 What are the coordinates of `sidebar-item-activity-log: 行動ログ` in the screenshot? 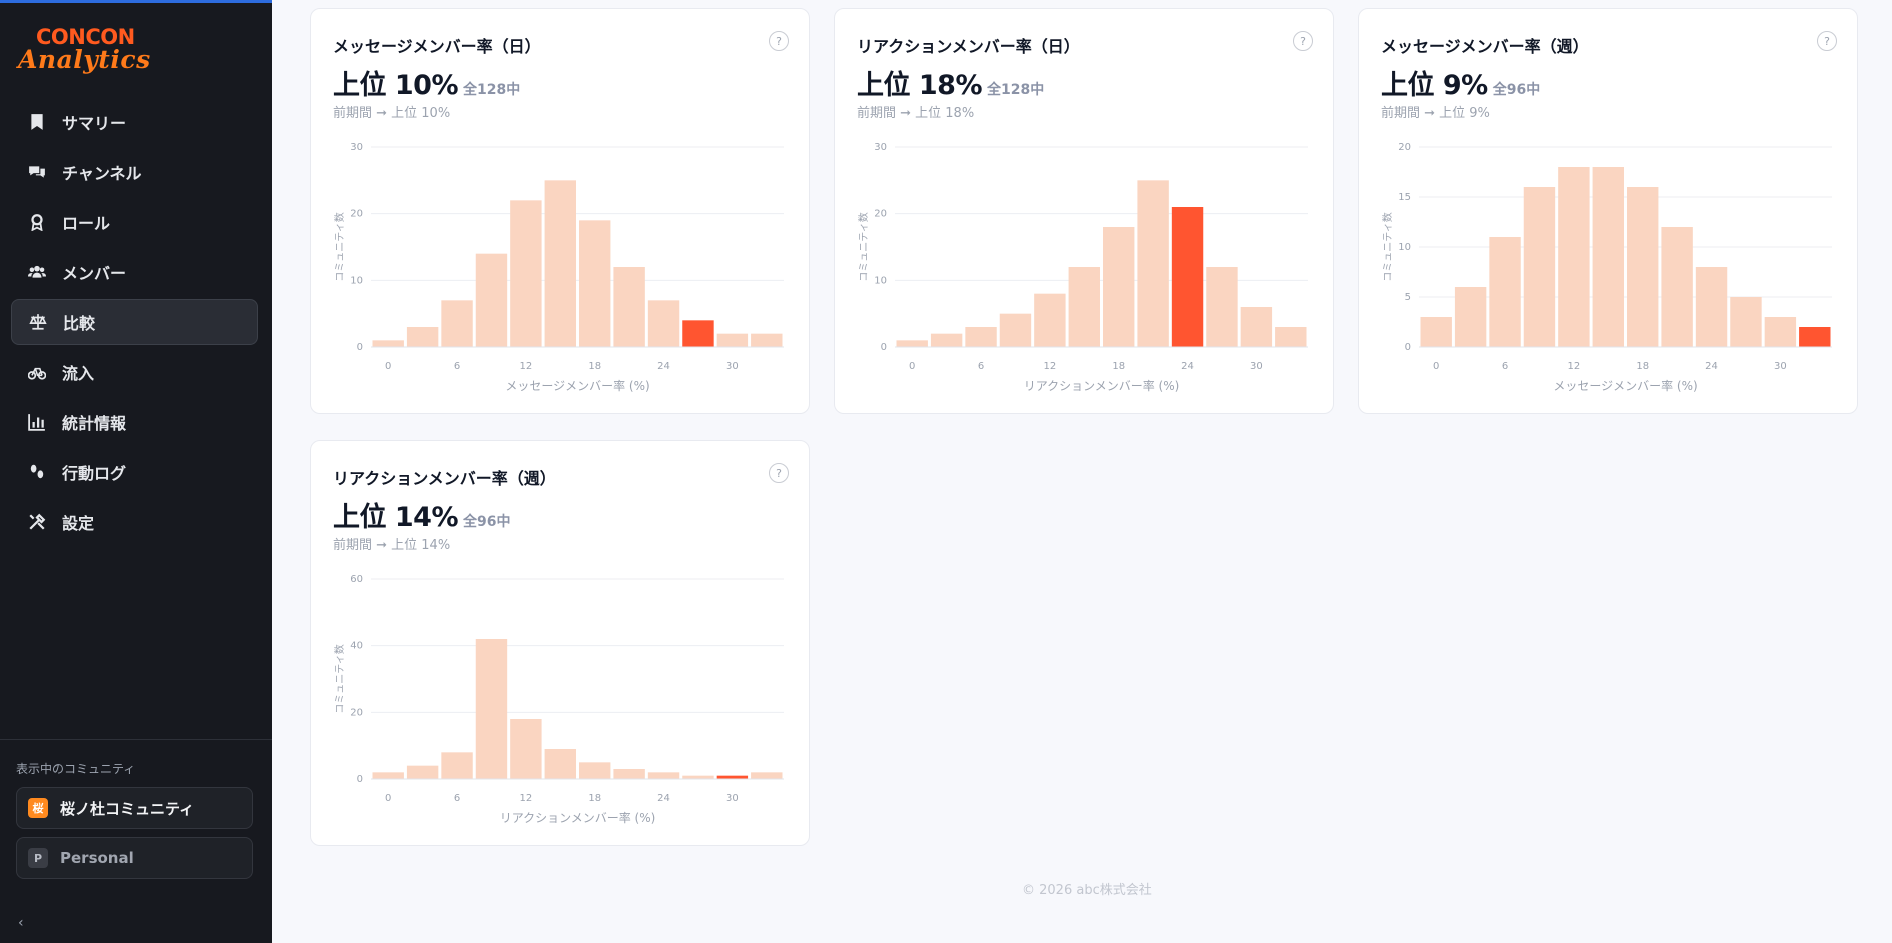 It's located at (134, 472).